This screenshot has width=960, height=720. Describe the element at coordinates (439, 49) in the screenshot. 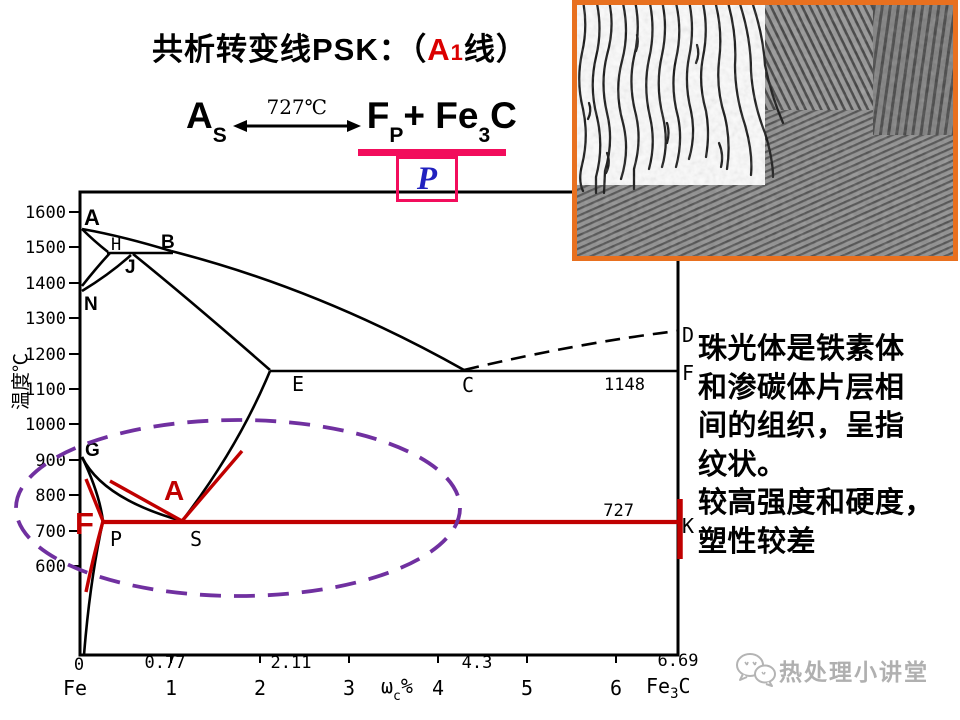

I see `title-a1: A` at that location.